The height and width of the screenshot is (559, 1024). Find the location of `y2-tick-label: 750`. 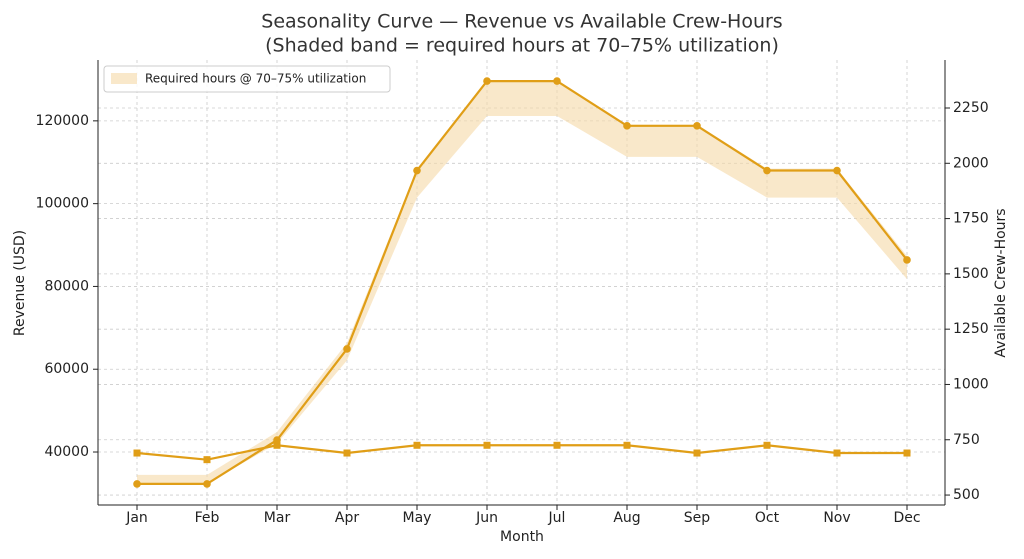

y2-tick-label: 750 is located at coordinates (966, 440).